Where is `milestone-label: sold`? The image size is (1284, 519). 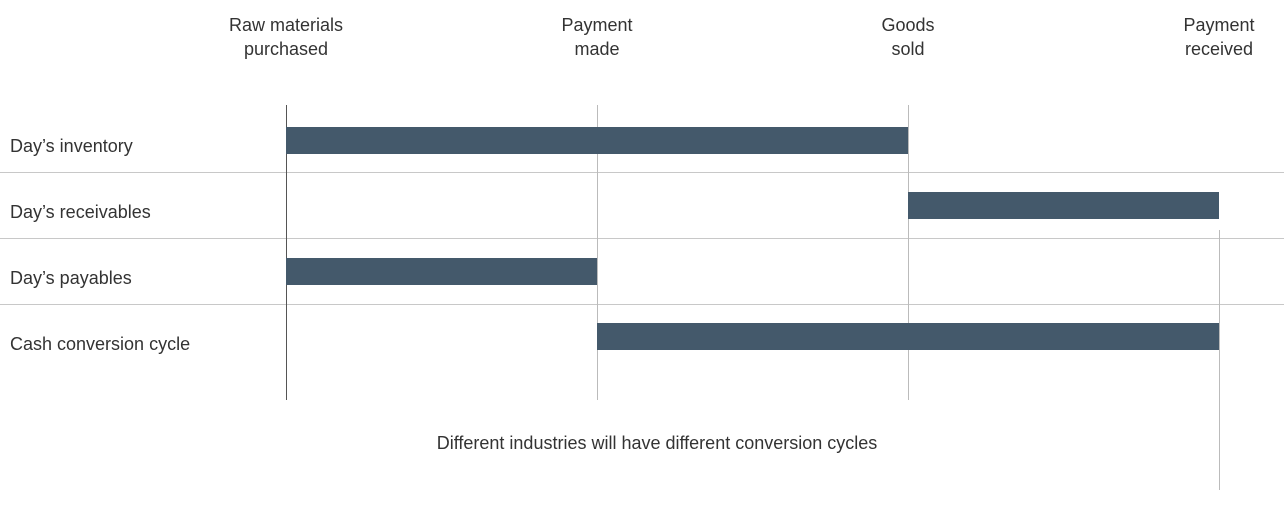
milestone-label: sold is located at coordinates (907, 49).